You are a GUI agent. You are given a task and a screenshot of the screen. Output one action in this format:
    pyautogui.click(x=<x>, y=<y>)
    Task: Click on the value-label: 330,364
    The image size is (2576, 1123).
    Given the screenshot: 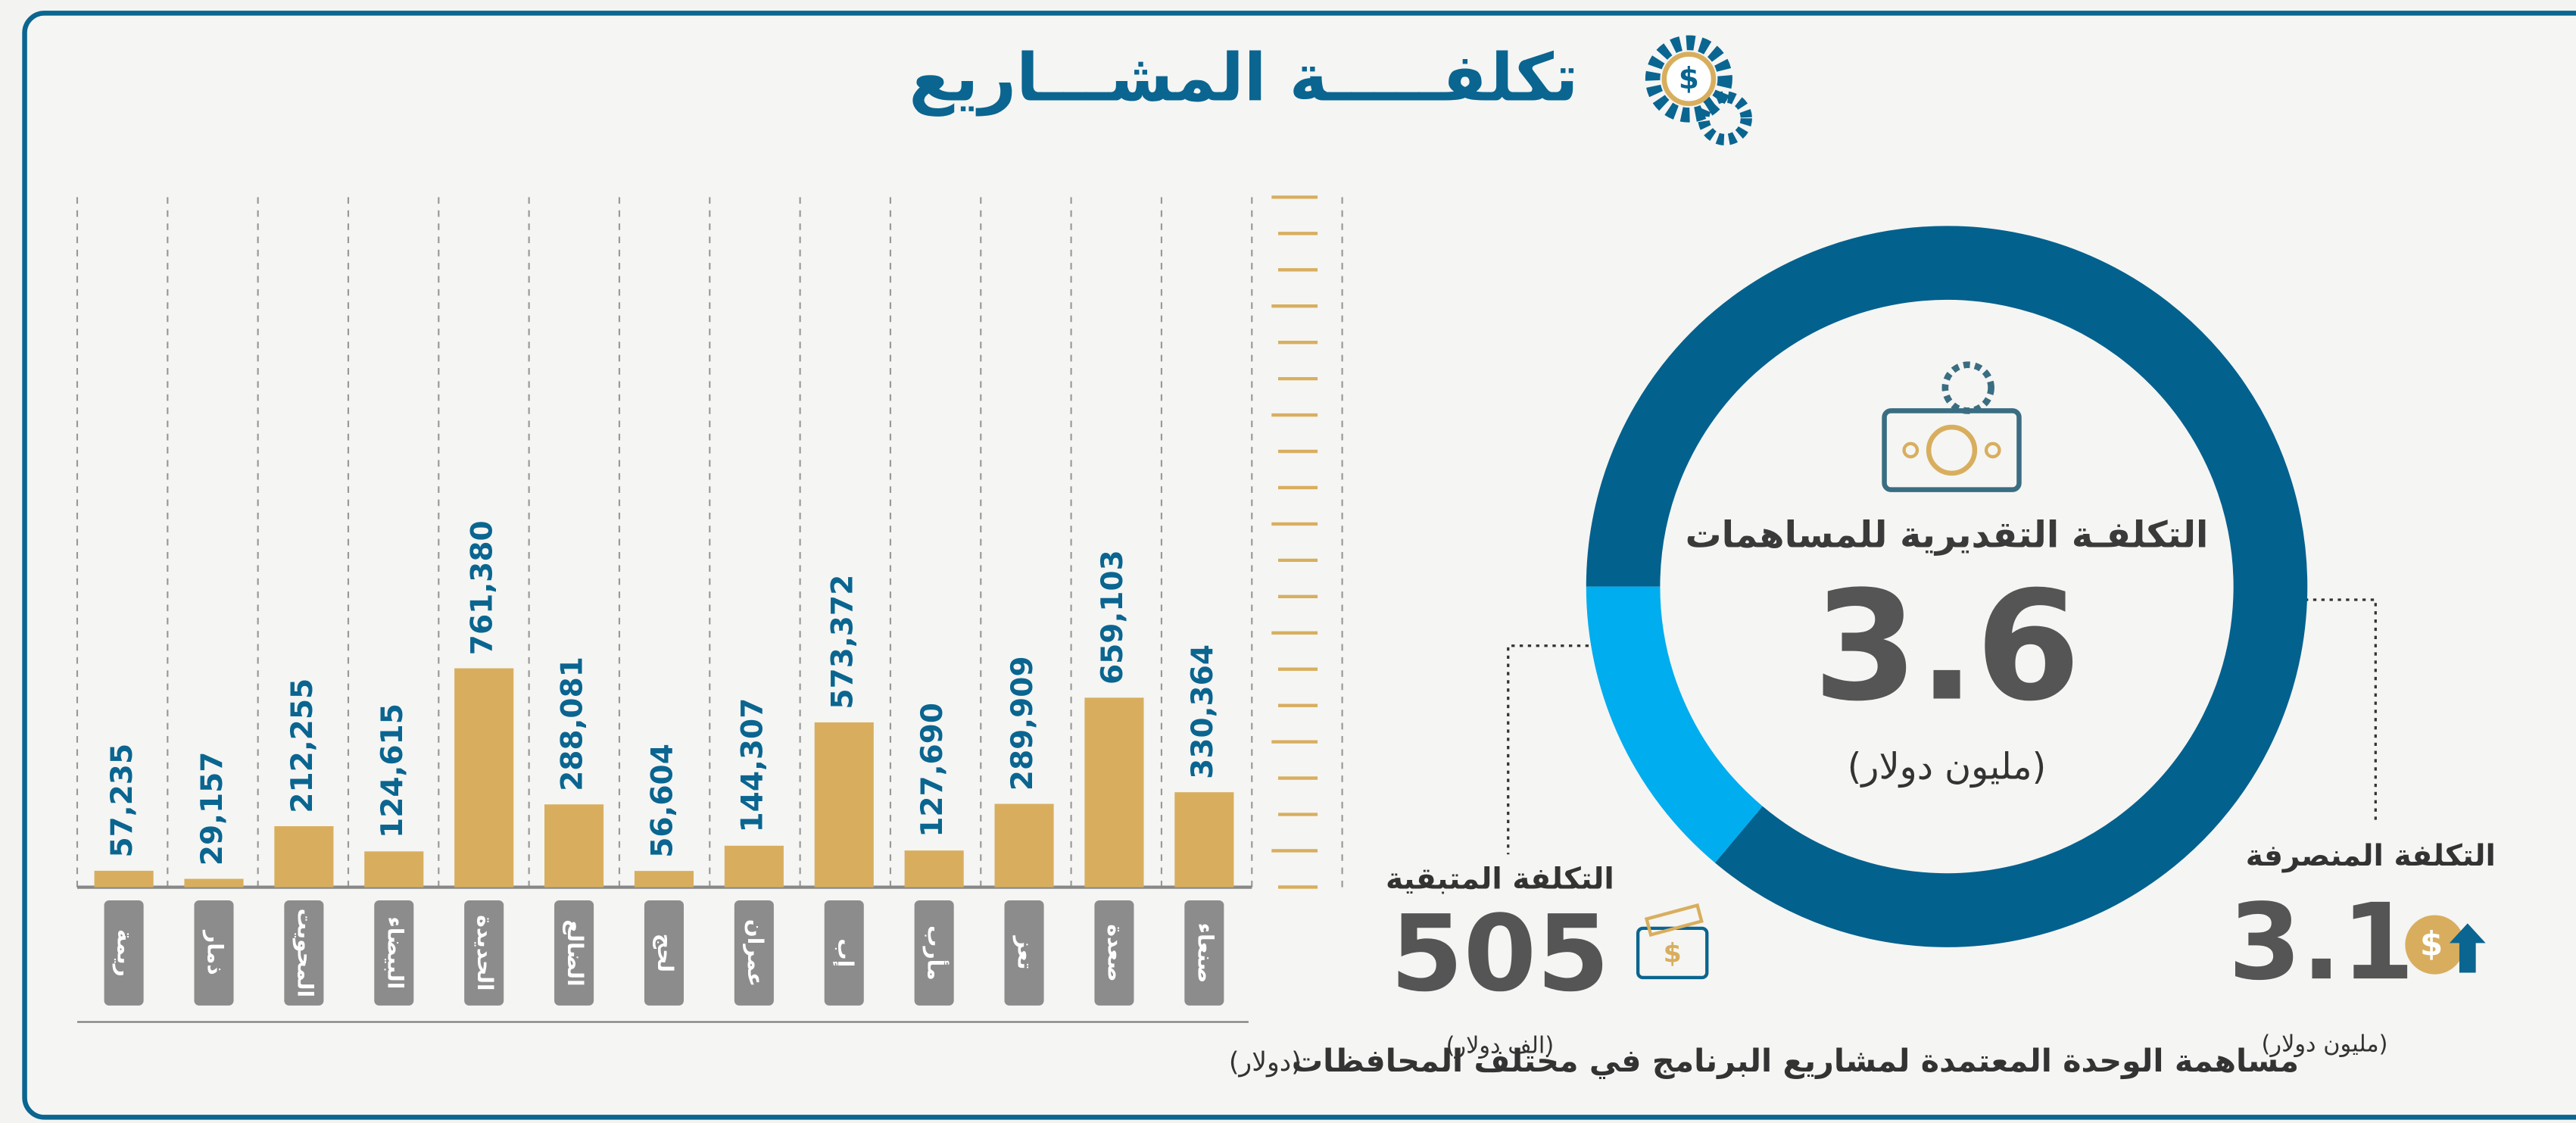 What is the action you would take?
    pyautogui.click(x=1203, y=711)
    